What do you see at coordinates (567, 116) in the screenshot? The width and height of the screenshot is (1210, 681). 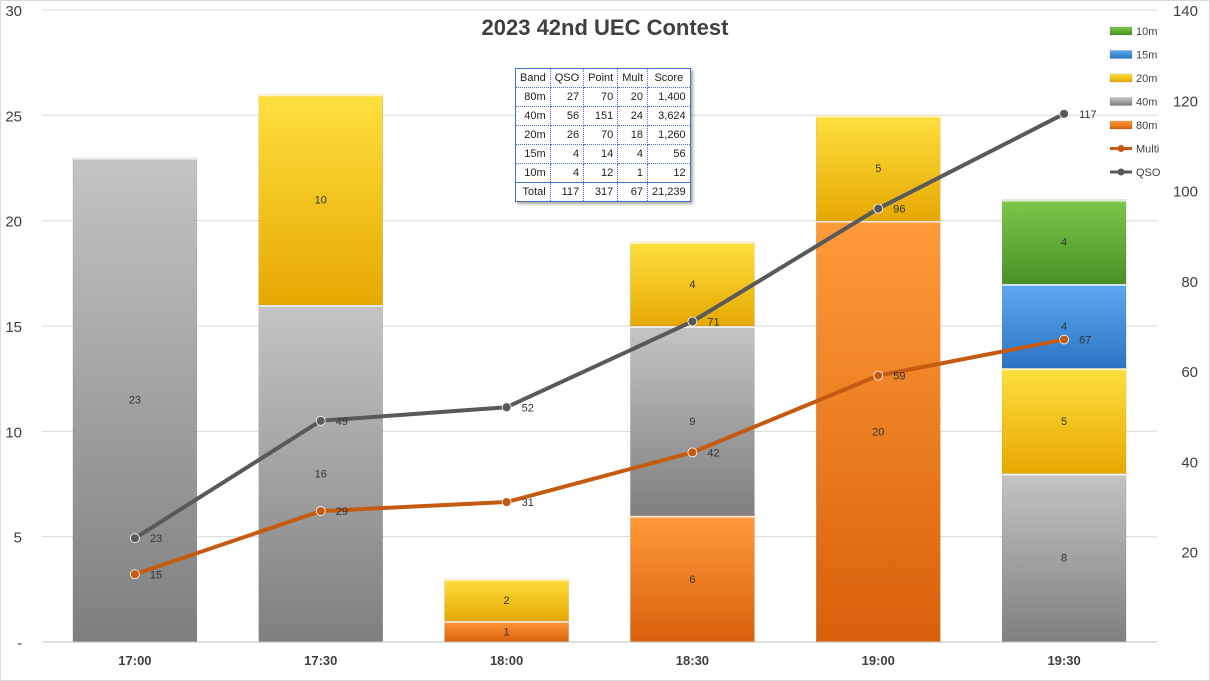 I see `cell-qso: 56` at bounding box center [567, 116].